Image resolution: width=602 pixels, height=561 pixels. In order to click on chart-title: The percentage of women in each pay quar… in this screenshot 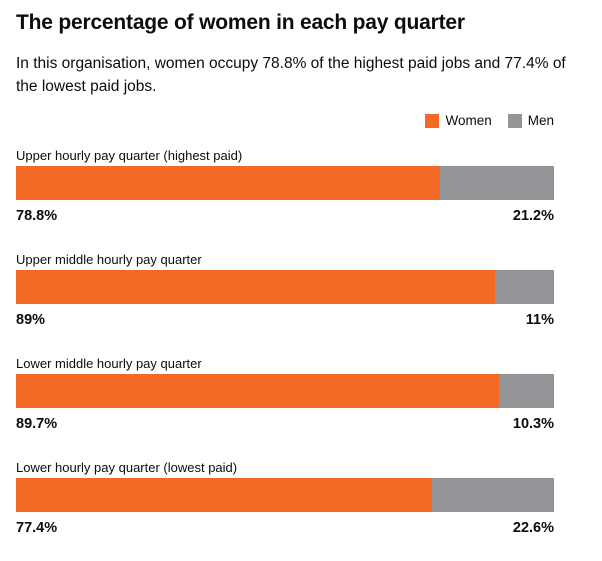, I will do `click(240, 22)`.